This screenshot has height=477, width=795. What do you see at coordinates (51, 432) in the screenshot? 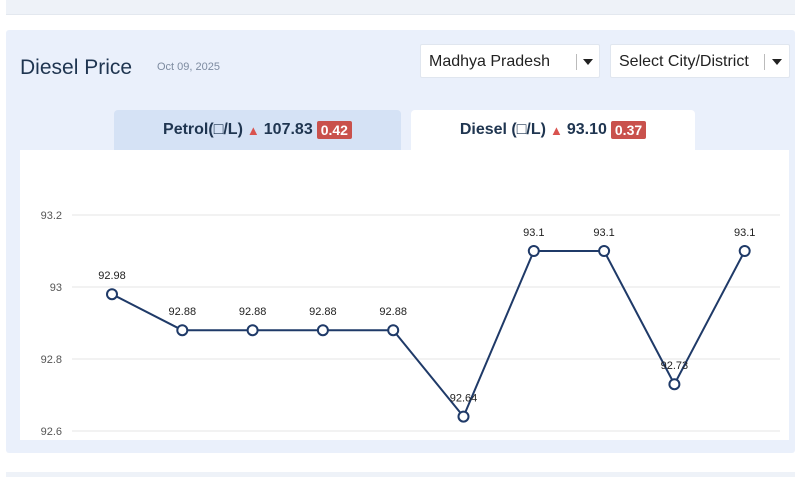
I see `y-tick-label: 92.6` at bounding box center [51, 432].